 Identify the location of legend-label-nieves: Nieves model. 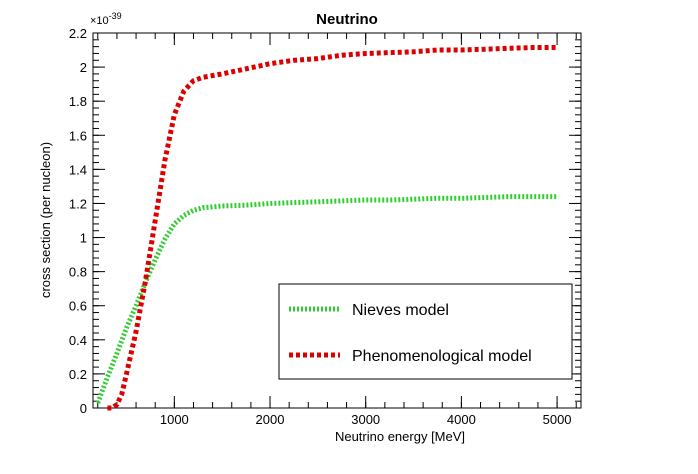
(400, 310).